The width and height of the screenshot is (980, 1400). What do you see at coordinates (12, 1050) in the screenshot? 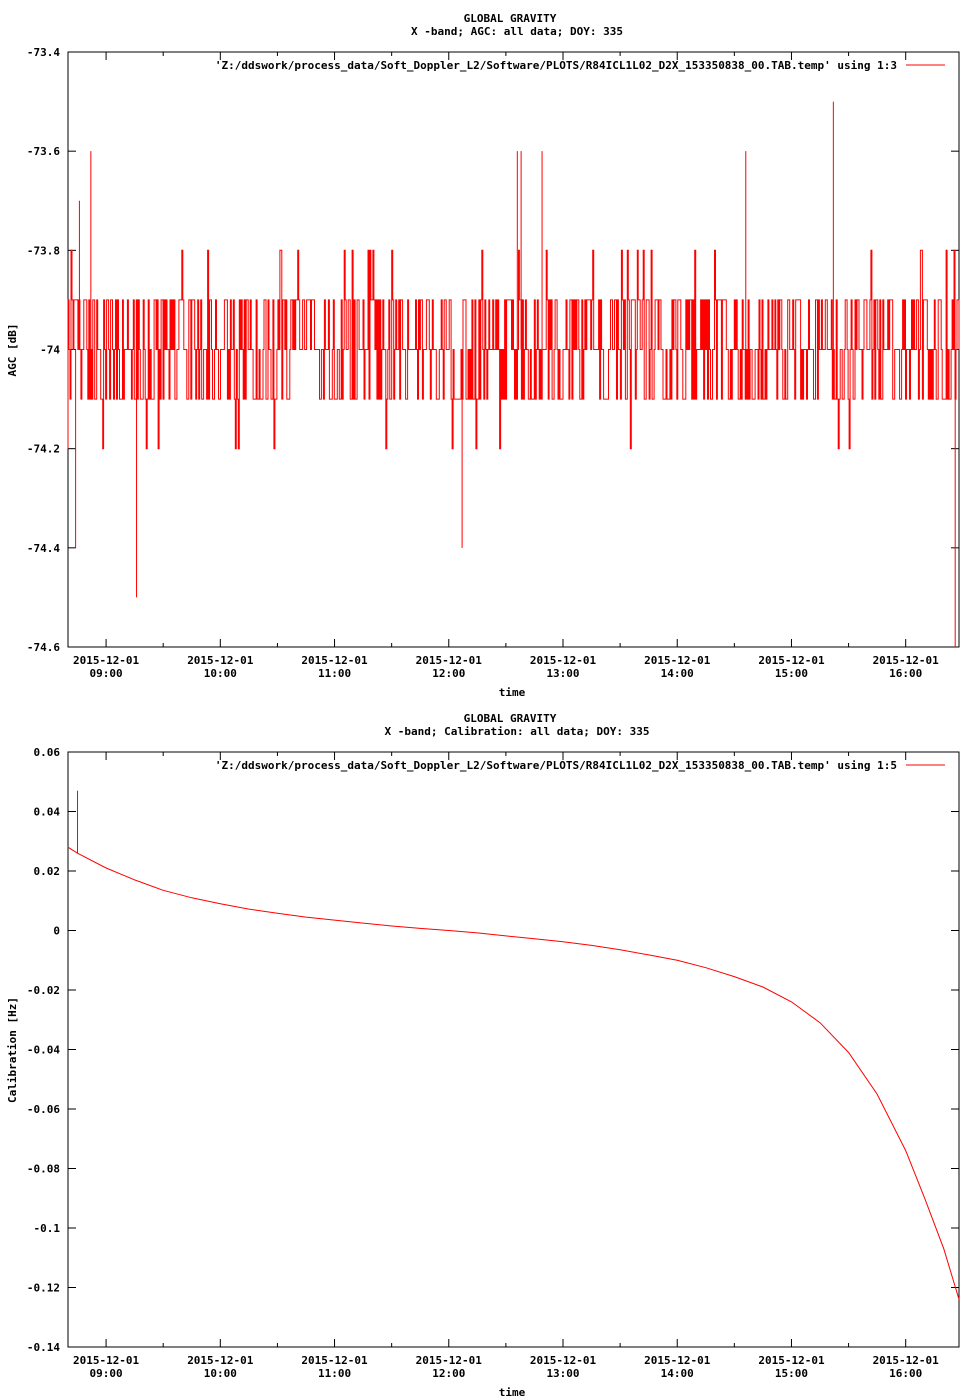
I see `y-axis-label: Calibration [Hz]` at bounding box center [12, 1050].